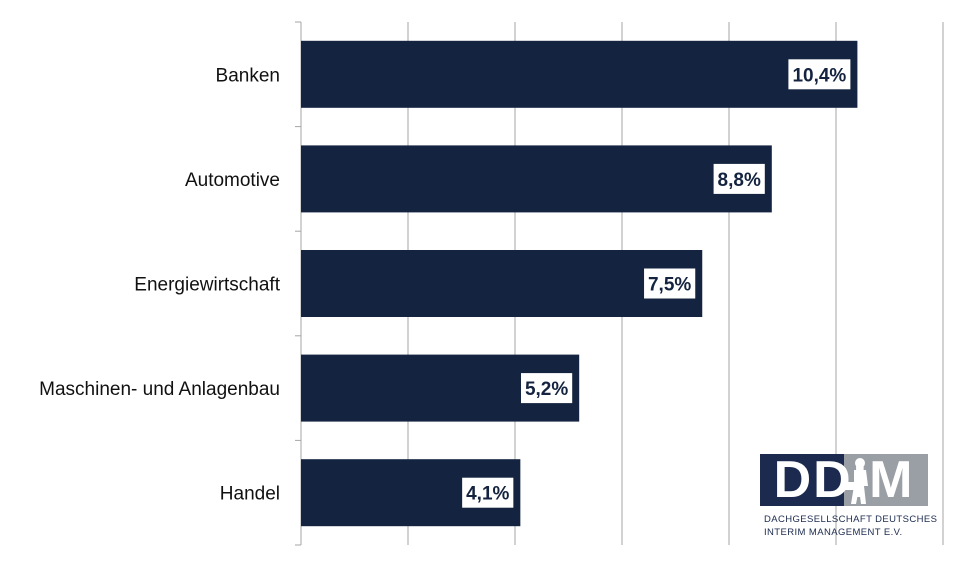 The height and width of the screenshot is (569, 966). I want to click on walking-businessman-icon, so click(856, 481).